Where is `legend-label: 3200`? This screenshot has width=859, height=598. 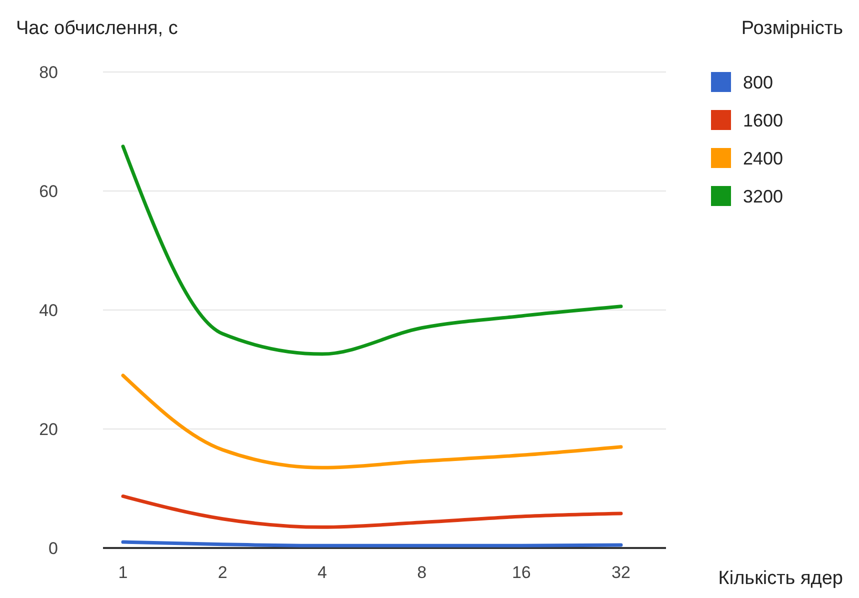
legend-label: 3200 is located at coordinates (763, 196).